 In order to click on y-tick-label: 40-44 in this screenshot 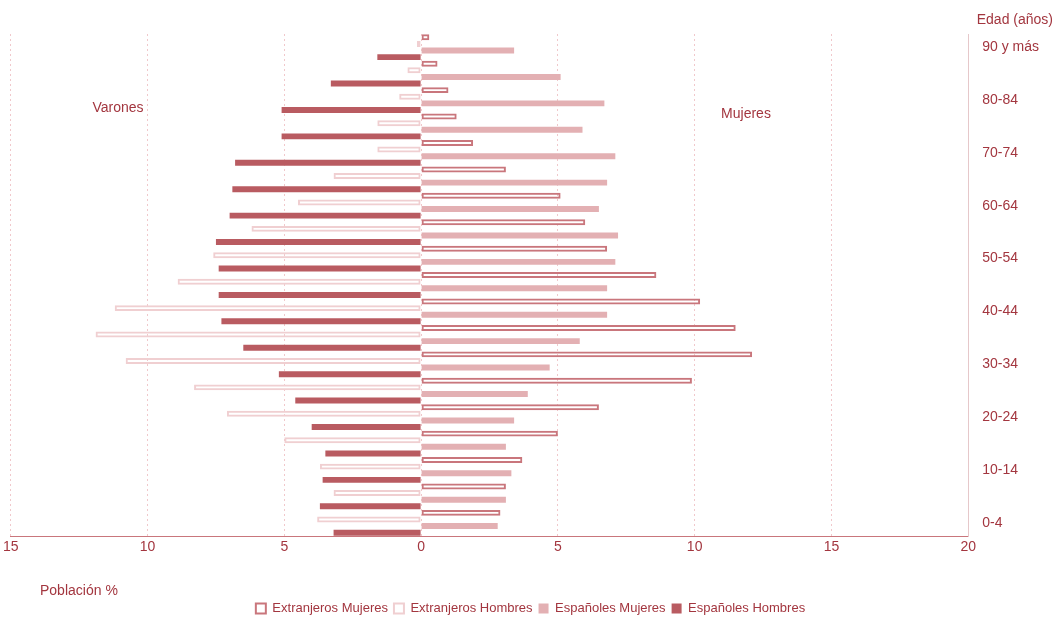, I will do `click(1000, 310)`.